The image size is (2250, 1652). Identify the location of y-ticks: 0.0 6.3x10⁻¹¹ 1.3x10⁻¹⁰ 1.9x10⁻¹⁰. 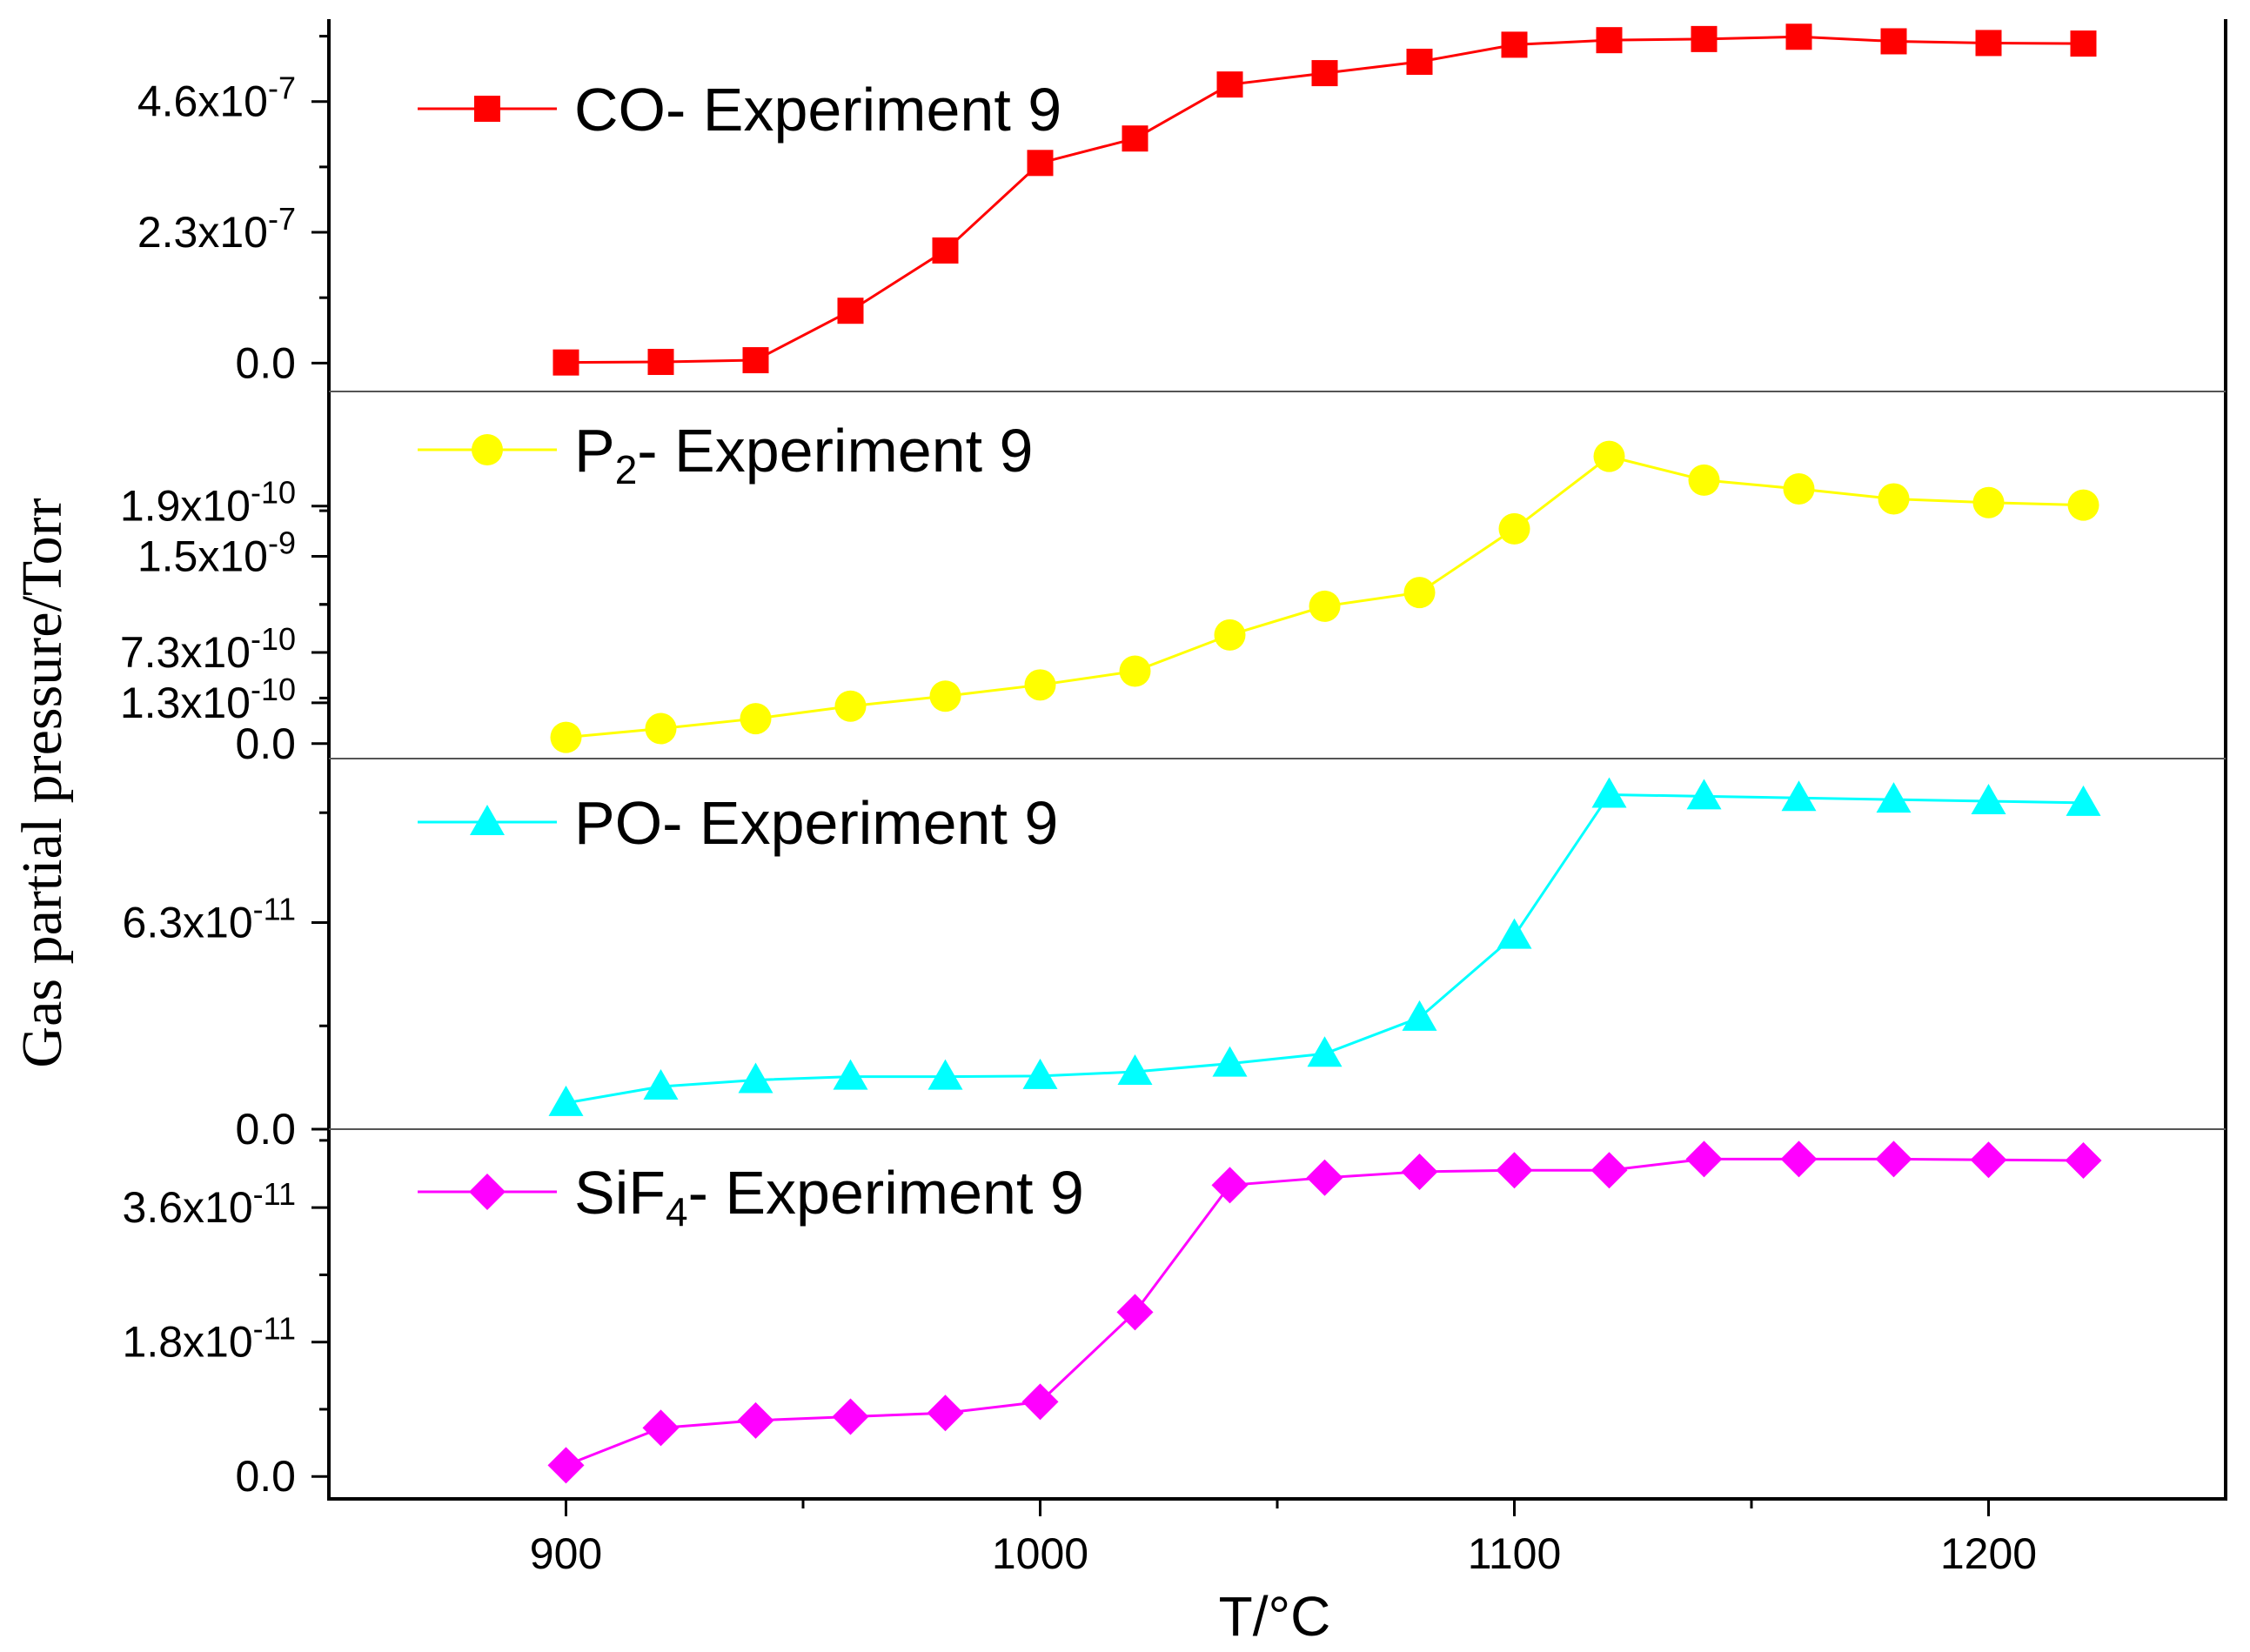
(224, 814).